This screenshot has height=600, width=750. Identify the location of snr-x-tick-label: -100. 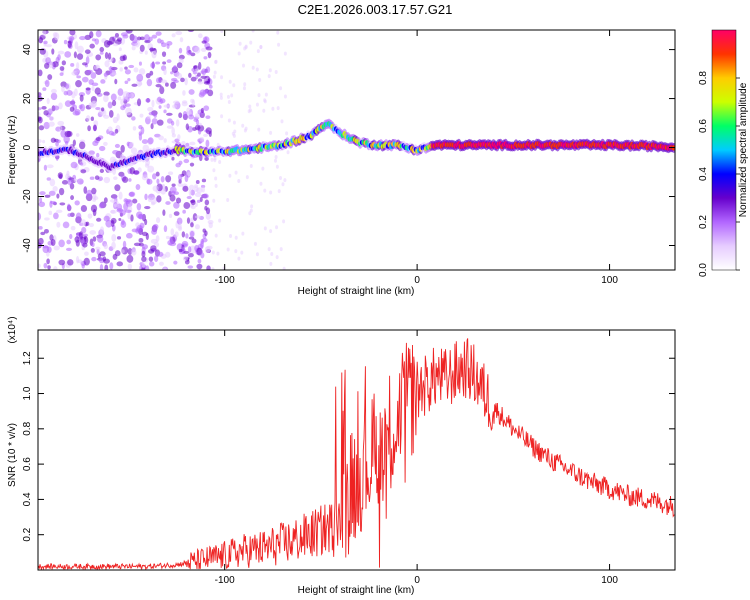
(225, 580).